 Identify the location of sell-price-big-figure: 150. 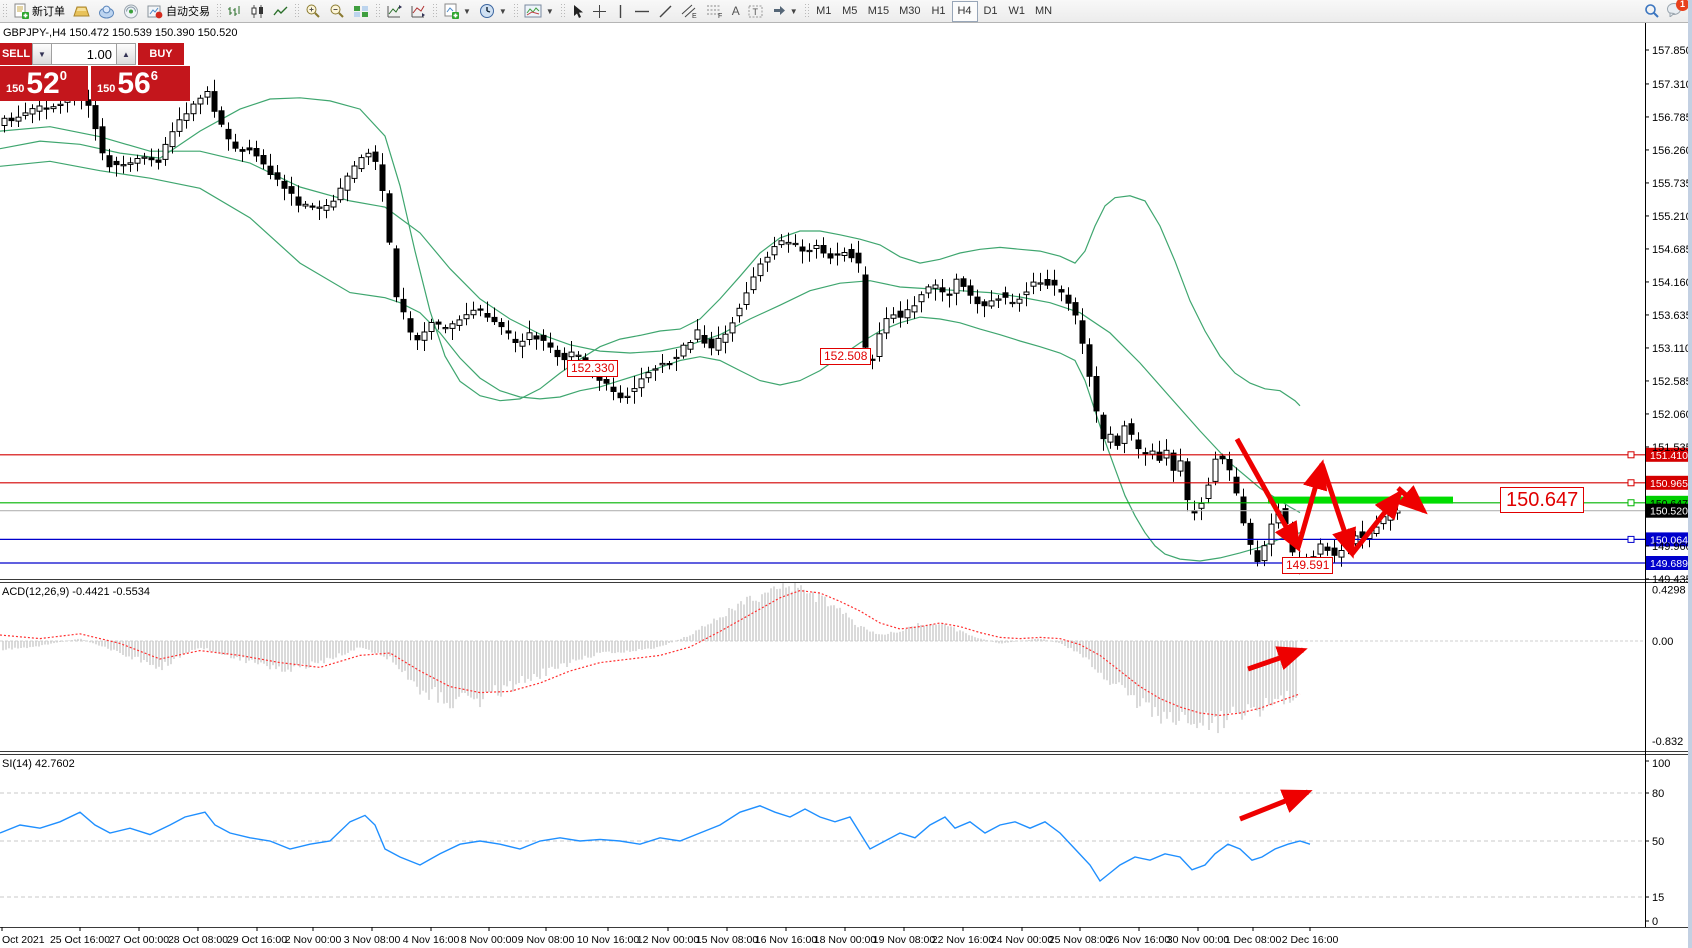
(15, 89).